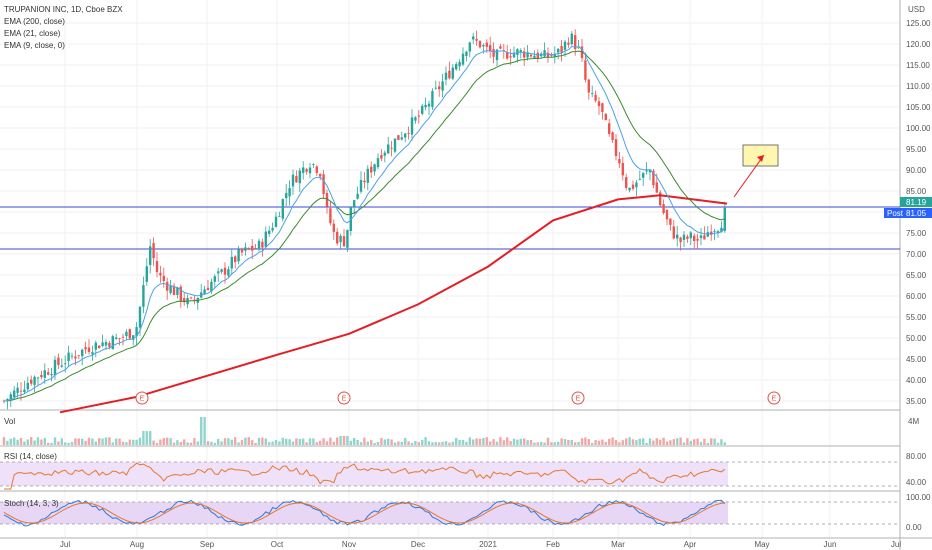 The width and height of the screenshot is (932, 550). What do you see at coordinates (916, 9) in the screenshot?
I see `currency-label: USD` at bounding box center [916, 9].